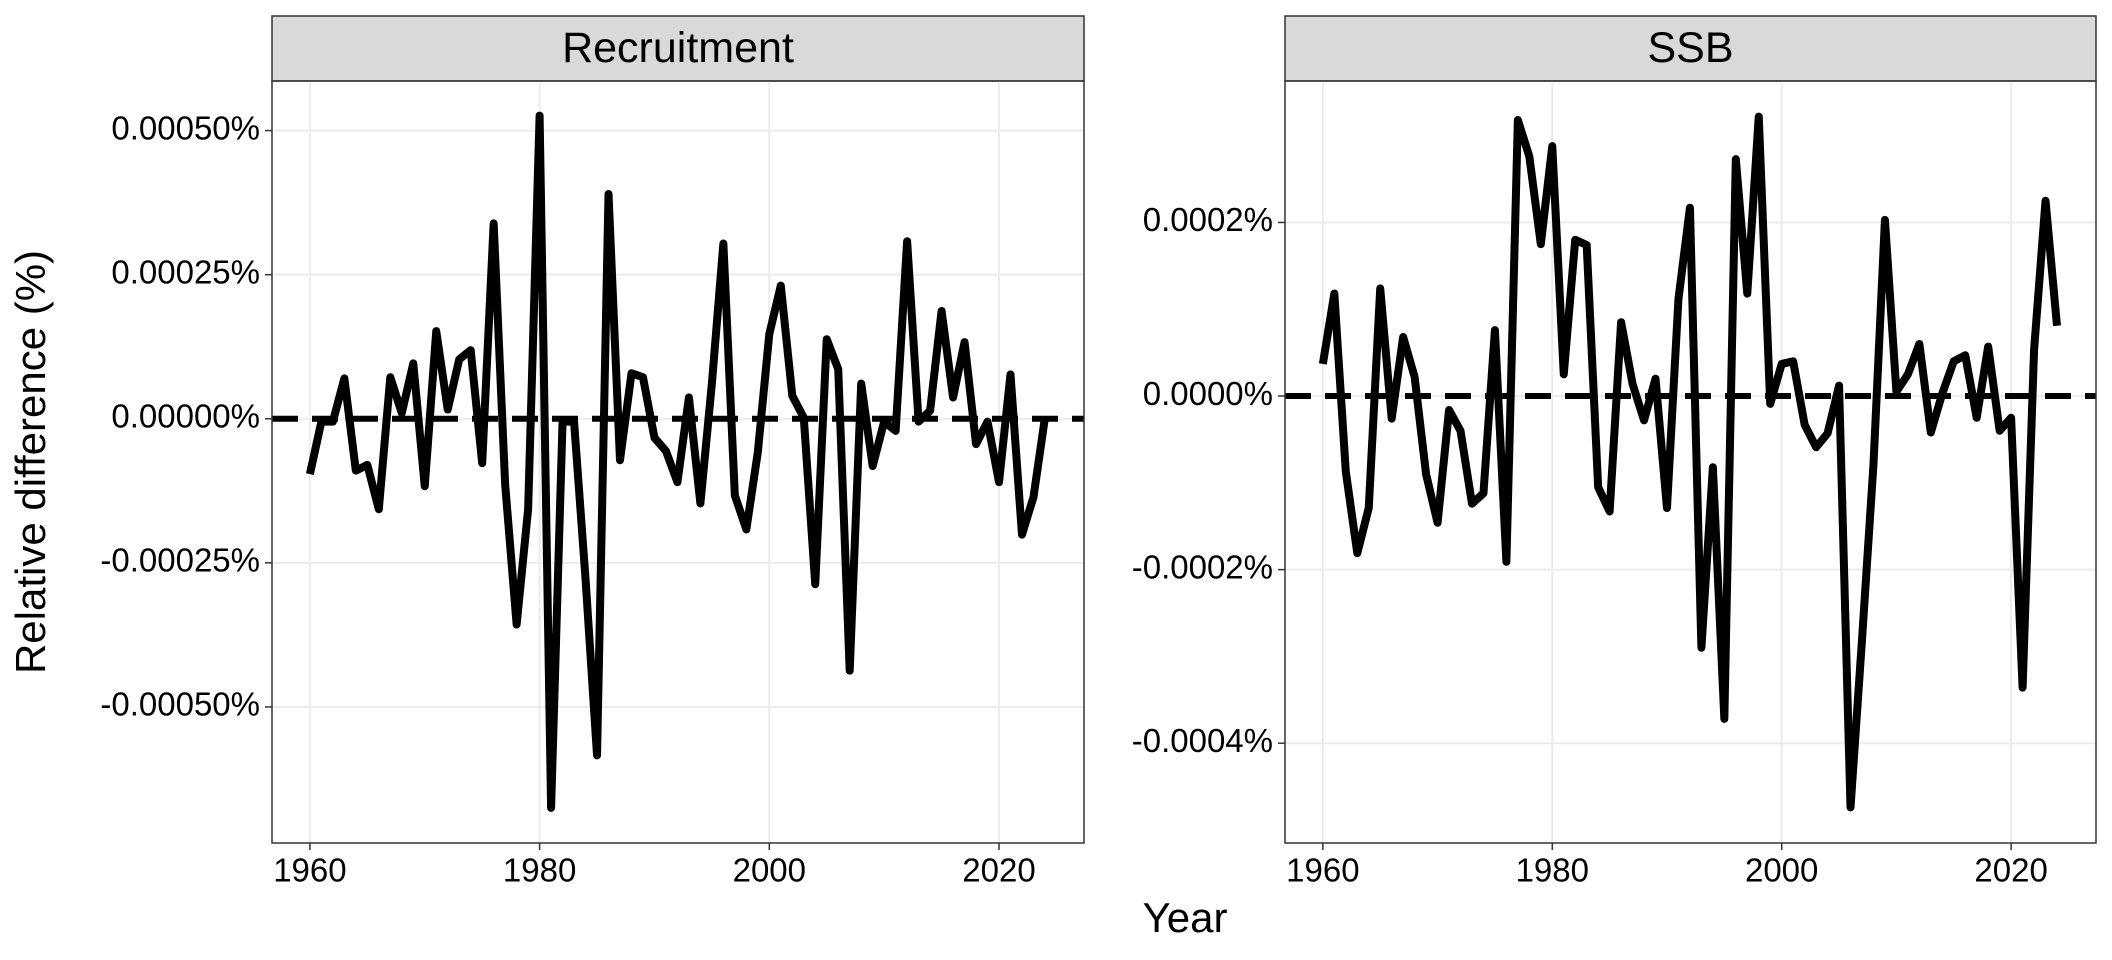 The height and width of the screenshot is (960, 2112). What do you see at coordinates (1202, 740) in the screenshot?
I see `y-tick-label: -0.0004%` at bounding box center [1202, 740].